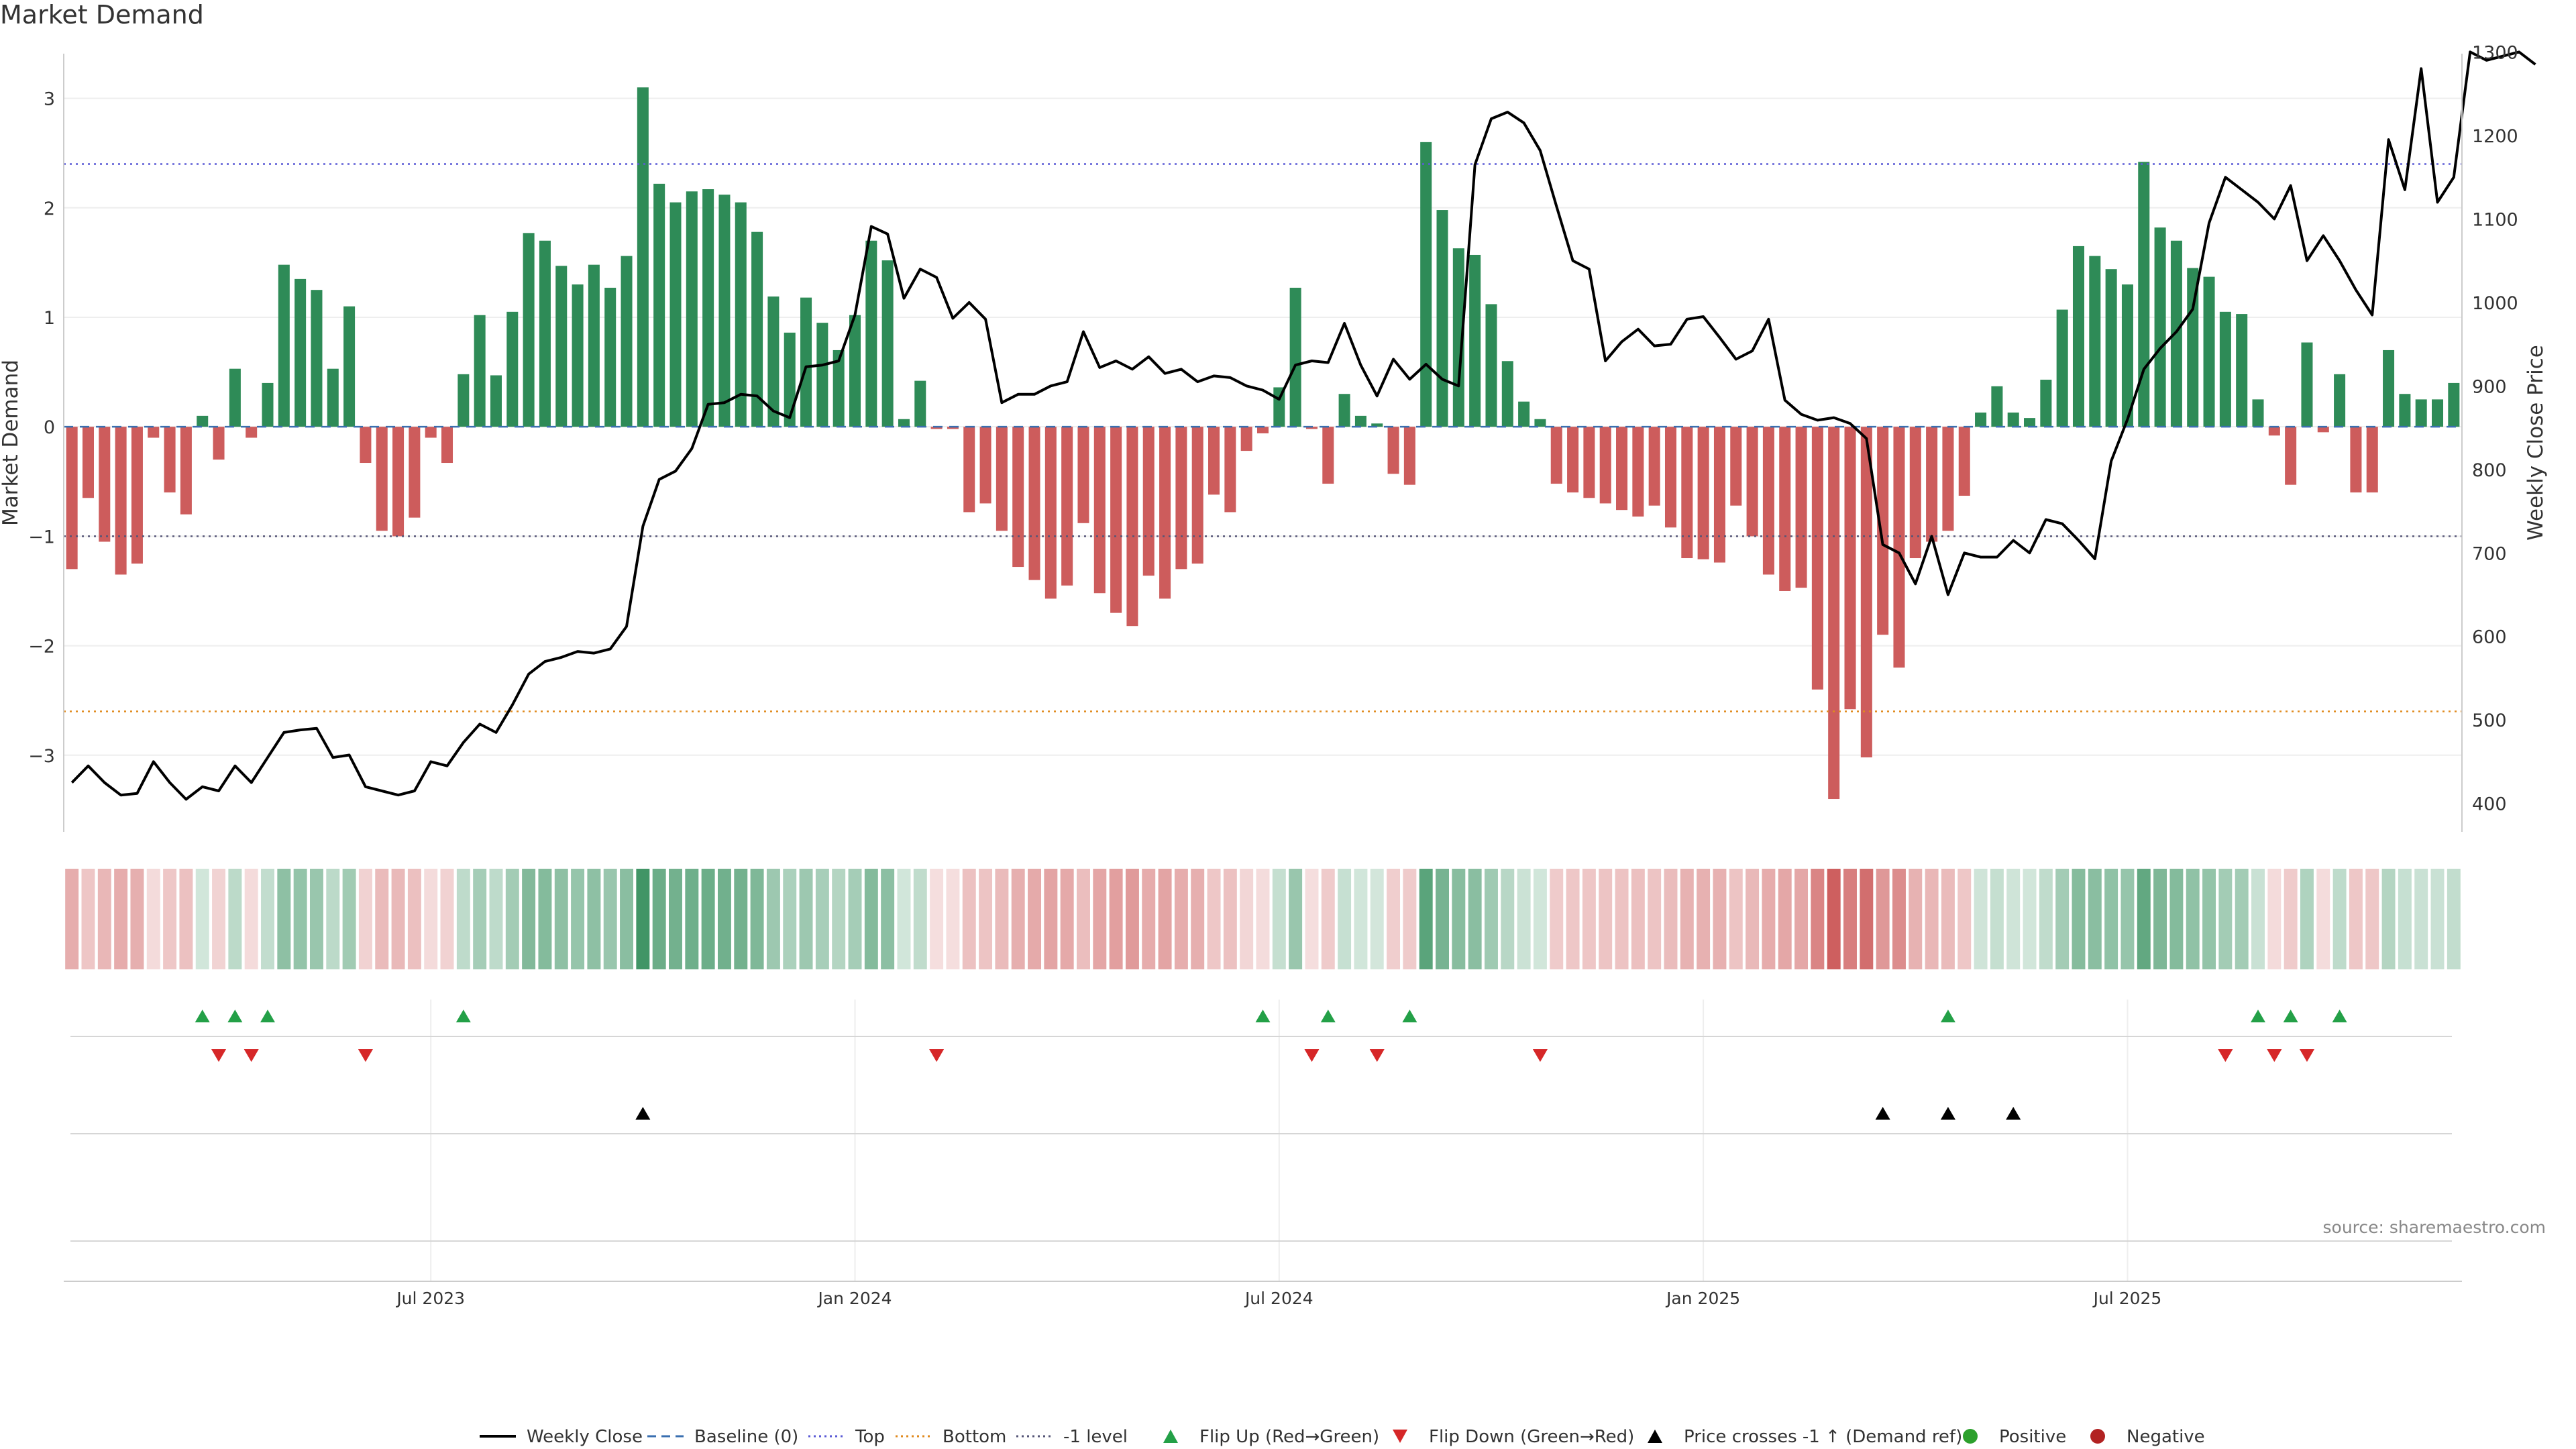 Image resolution: width=2576 pixels, height=1449 pixels. What do you see at coordinates (2495, 136) in the screenshot?
I see `y-right-tick-label: 1200` at bounding box center [2495, 136].